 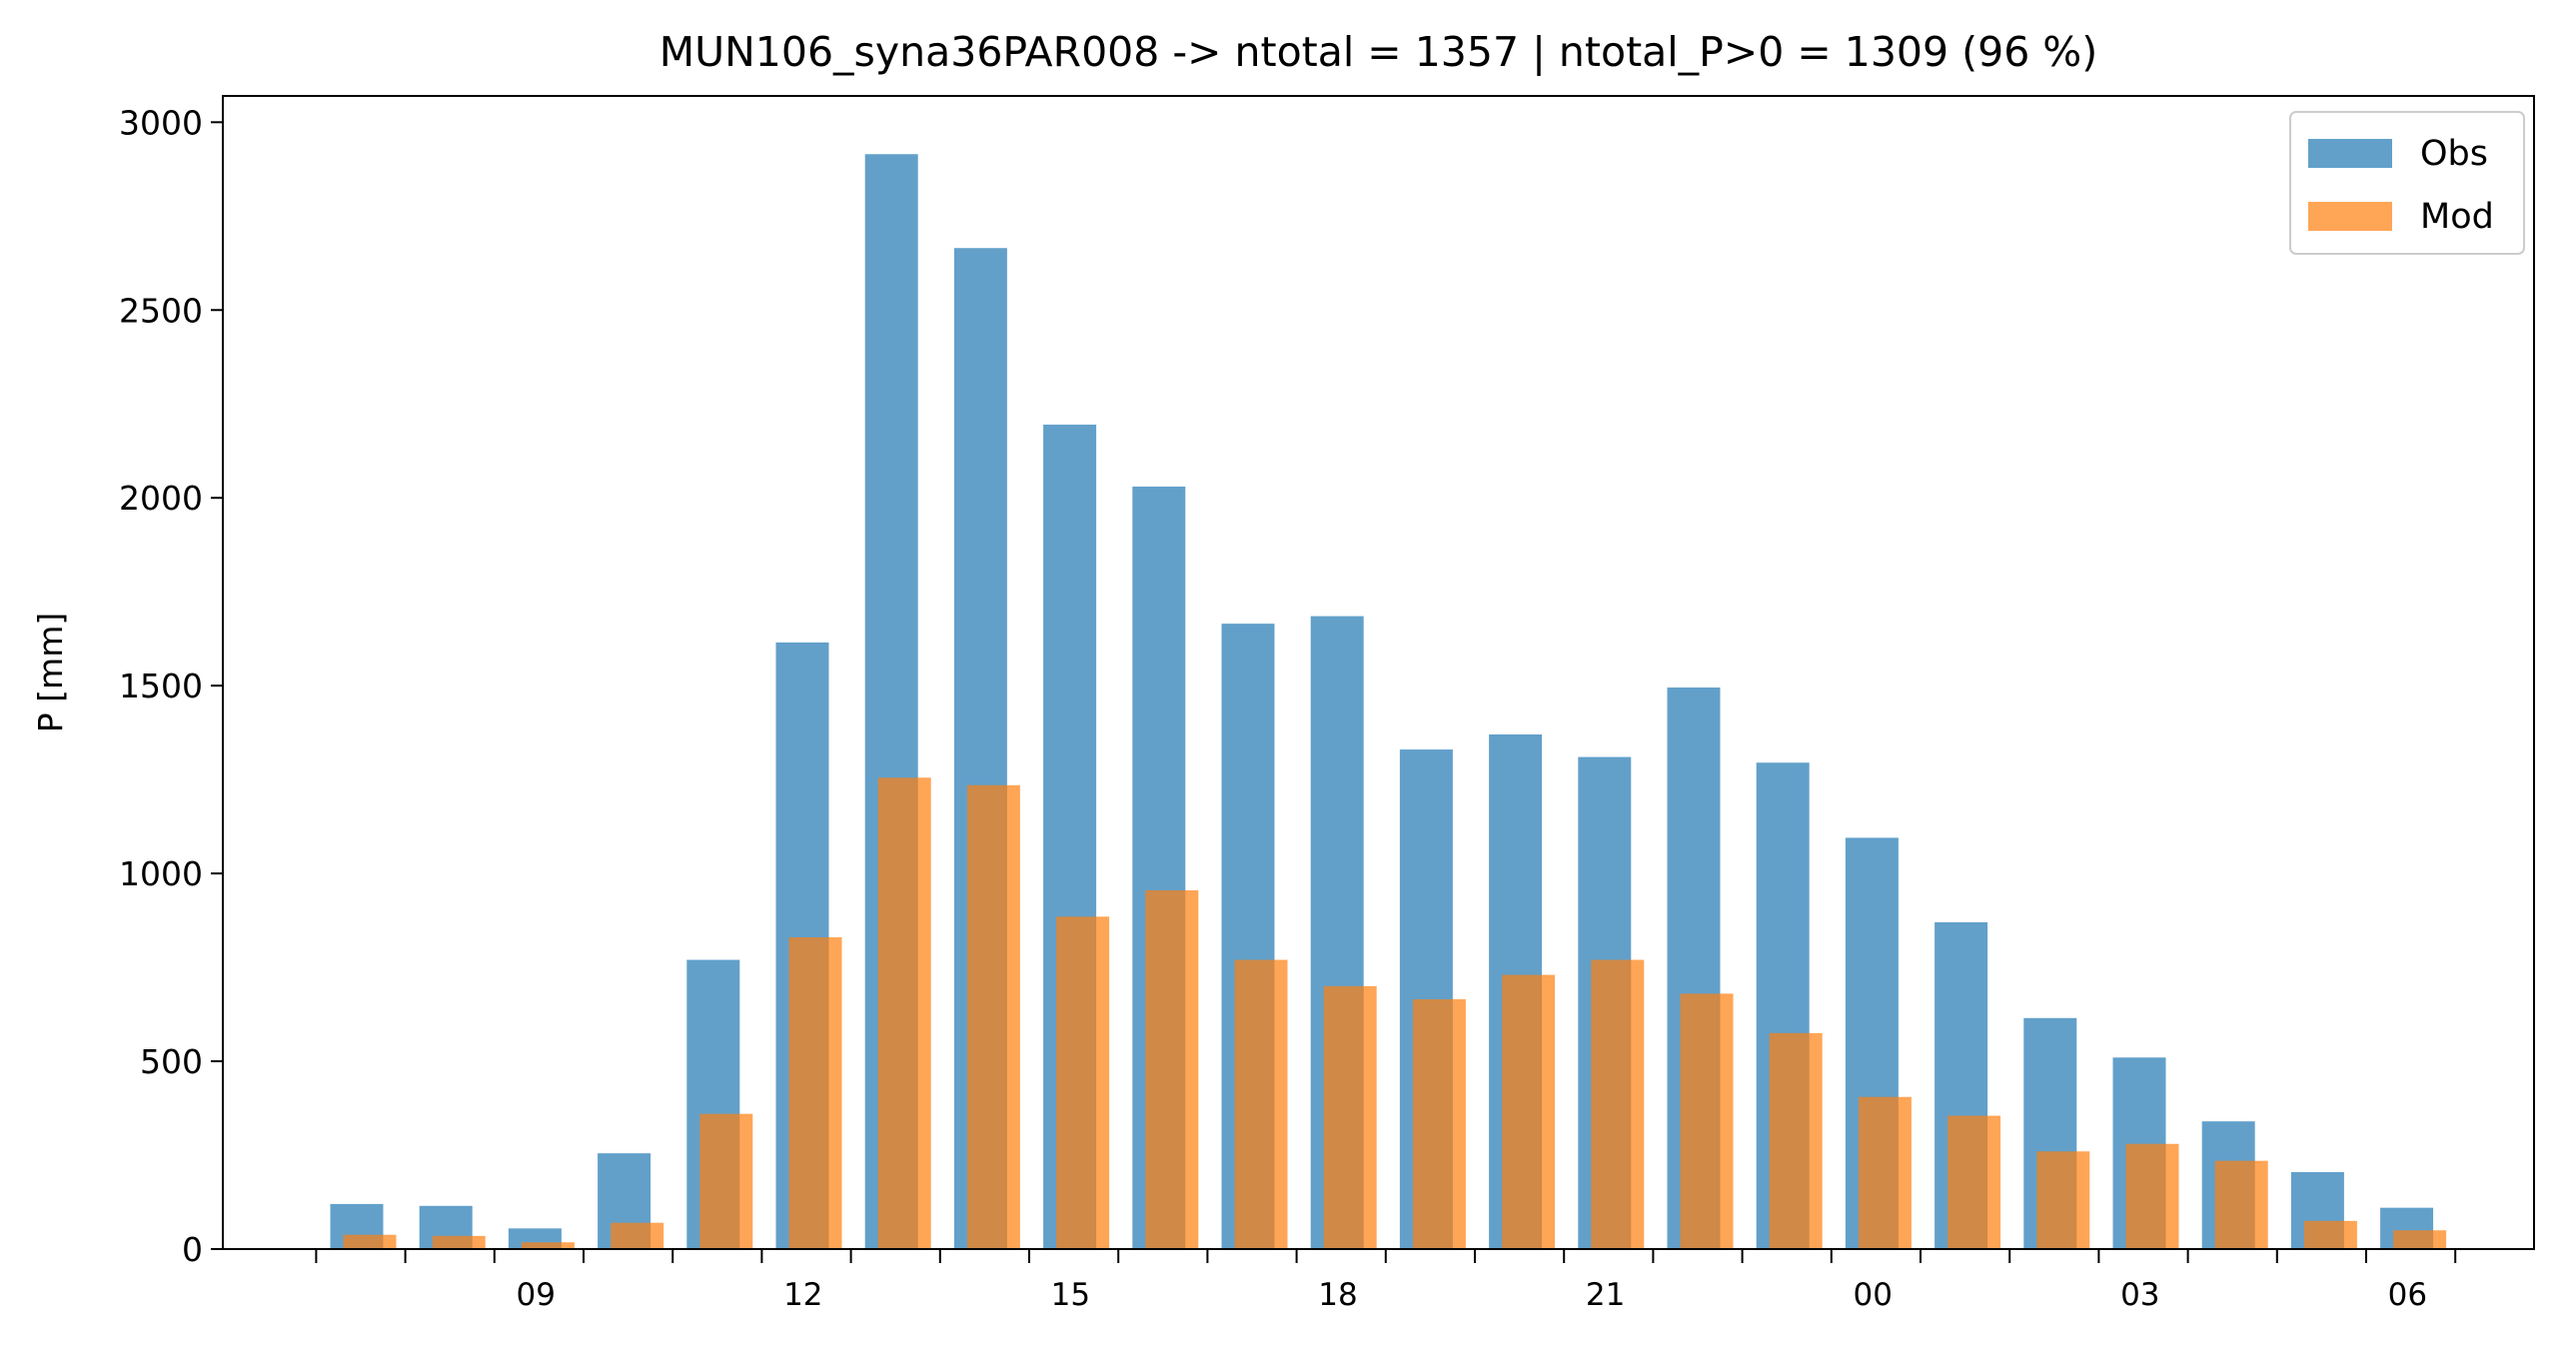 What do you see at coordinates (161, 122) in the screenshot?
I see `y-tick-label: 3000` at bounding box center [161, 122].